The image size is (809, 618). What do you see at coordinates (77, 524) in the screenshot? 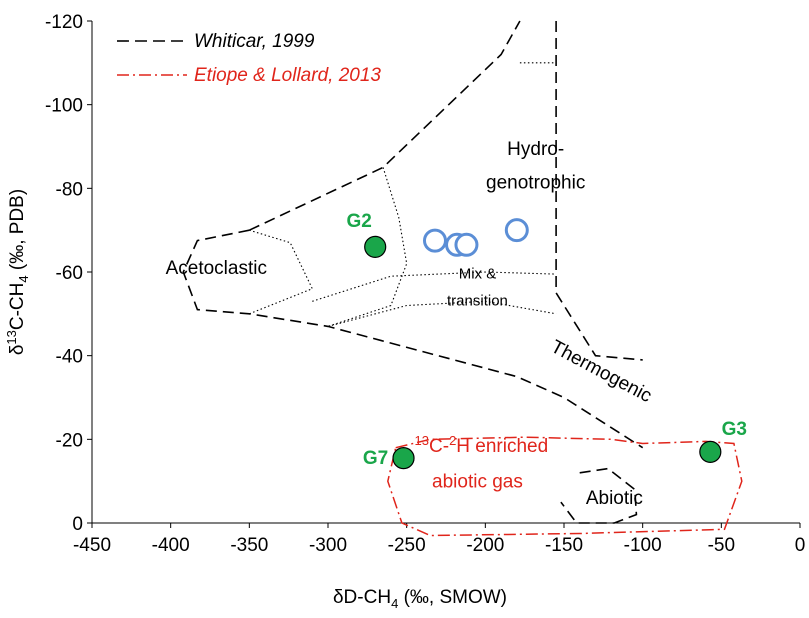
I see `y-tick-label: 0` at bounding box center [77, 524].